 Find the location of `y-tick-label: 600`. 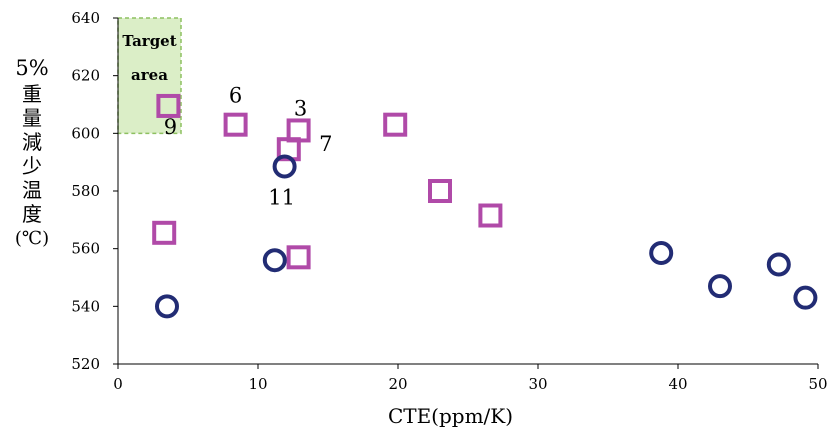

y-tick-label: 600 is located at coordinates (85, 133).